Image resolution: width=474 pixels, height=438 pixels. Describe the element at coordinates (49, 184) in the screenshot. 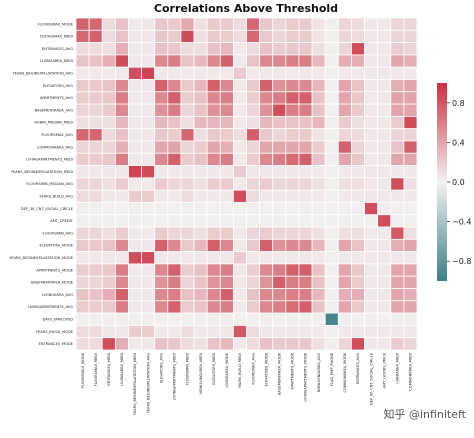

I see `row-label: FLOORSMIN_MEDIAN_AVG` at that location.